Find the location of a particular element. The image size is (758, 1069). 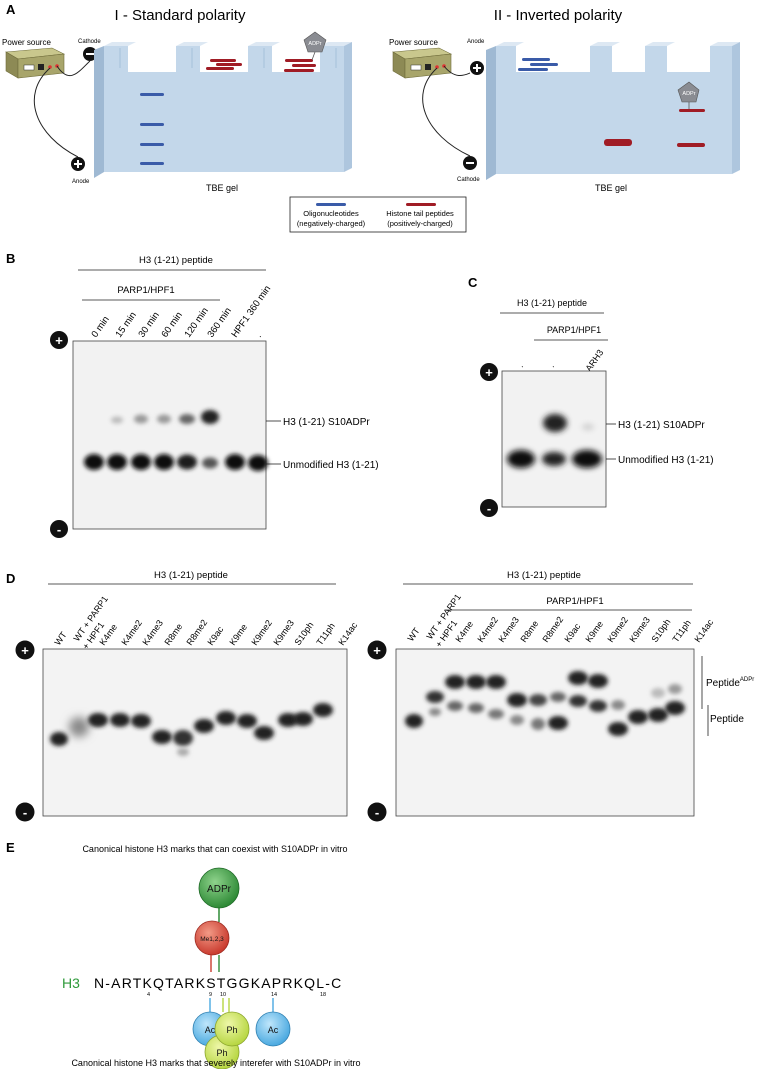

gel-label-left: TBE gel is located at coordinates (222, 188).